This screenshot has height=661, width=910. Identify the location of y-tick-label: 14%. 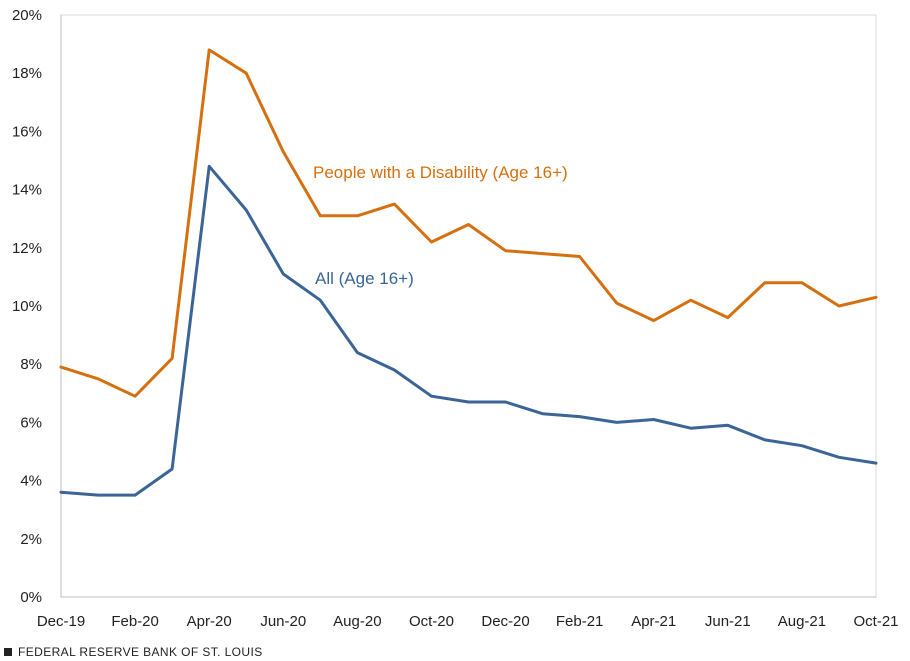
(27, 190).